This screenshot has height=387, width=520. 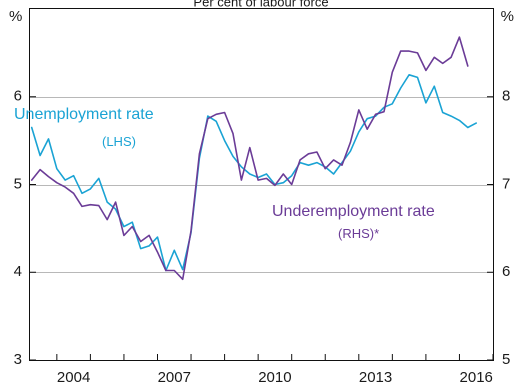 I want to click on x-axis: 2004 2007 2010 2013 2016, so click(x=275, y=370).